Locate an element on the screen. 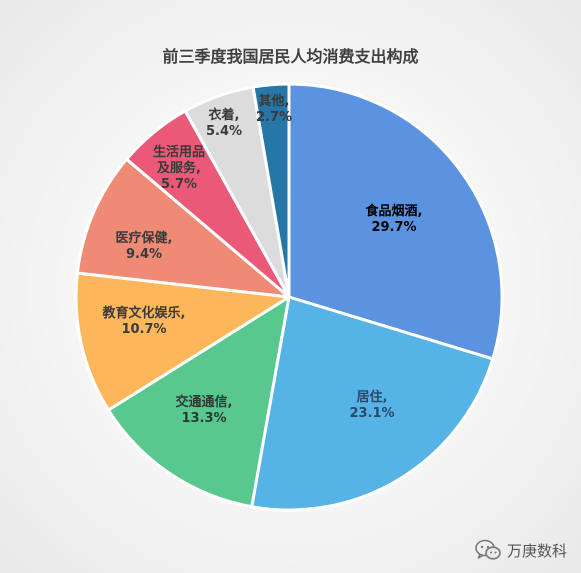 This screenshot has height=573, width=581. slice-label-2: 交通通信, 13.3% is located at coordinates (204, 410).